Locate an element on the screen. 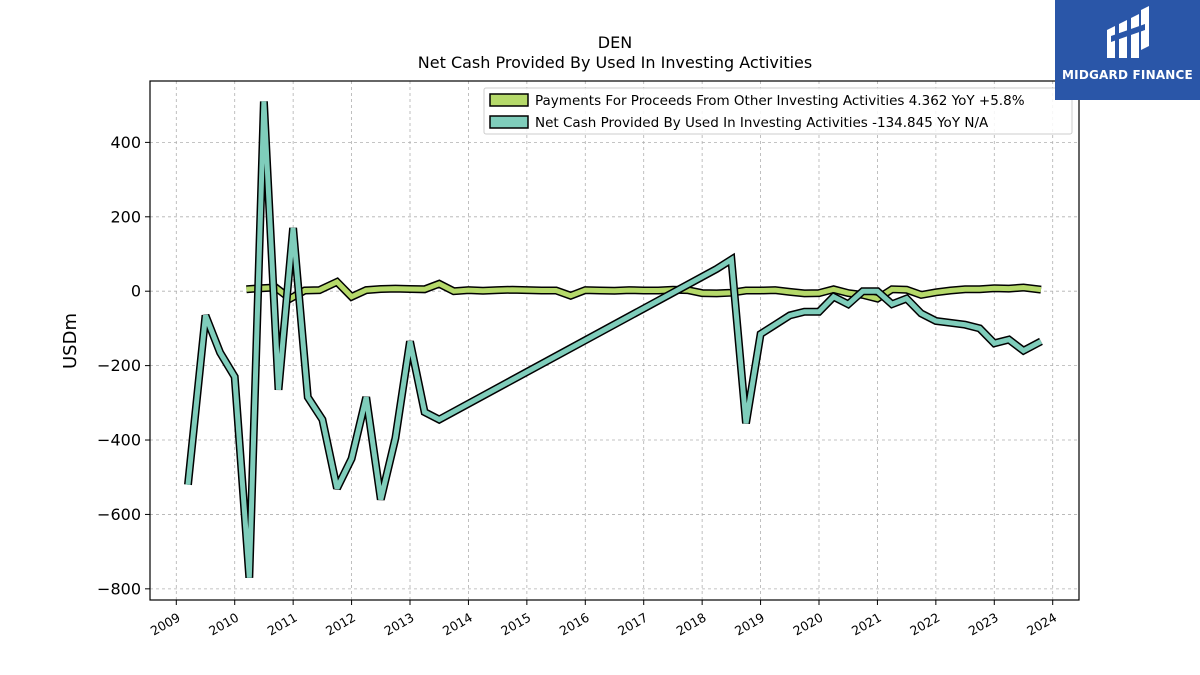 The image size is (1200, 675). x-tick-label: 2021 is located at coordinates (866, 624).